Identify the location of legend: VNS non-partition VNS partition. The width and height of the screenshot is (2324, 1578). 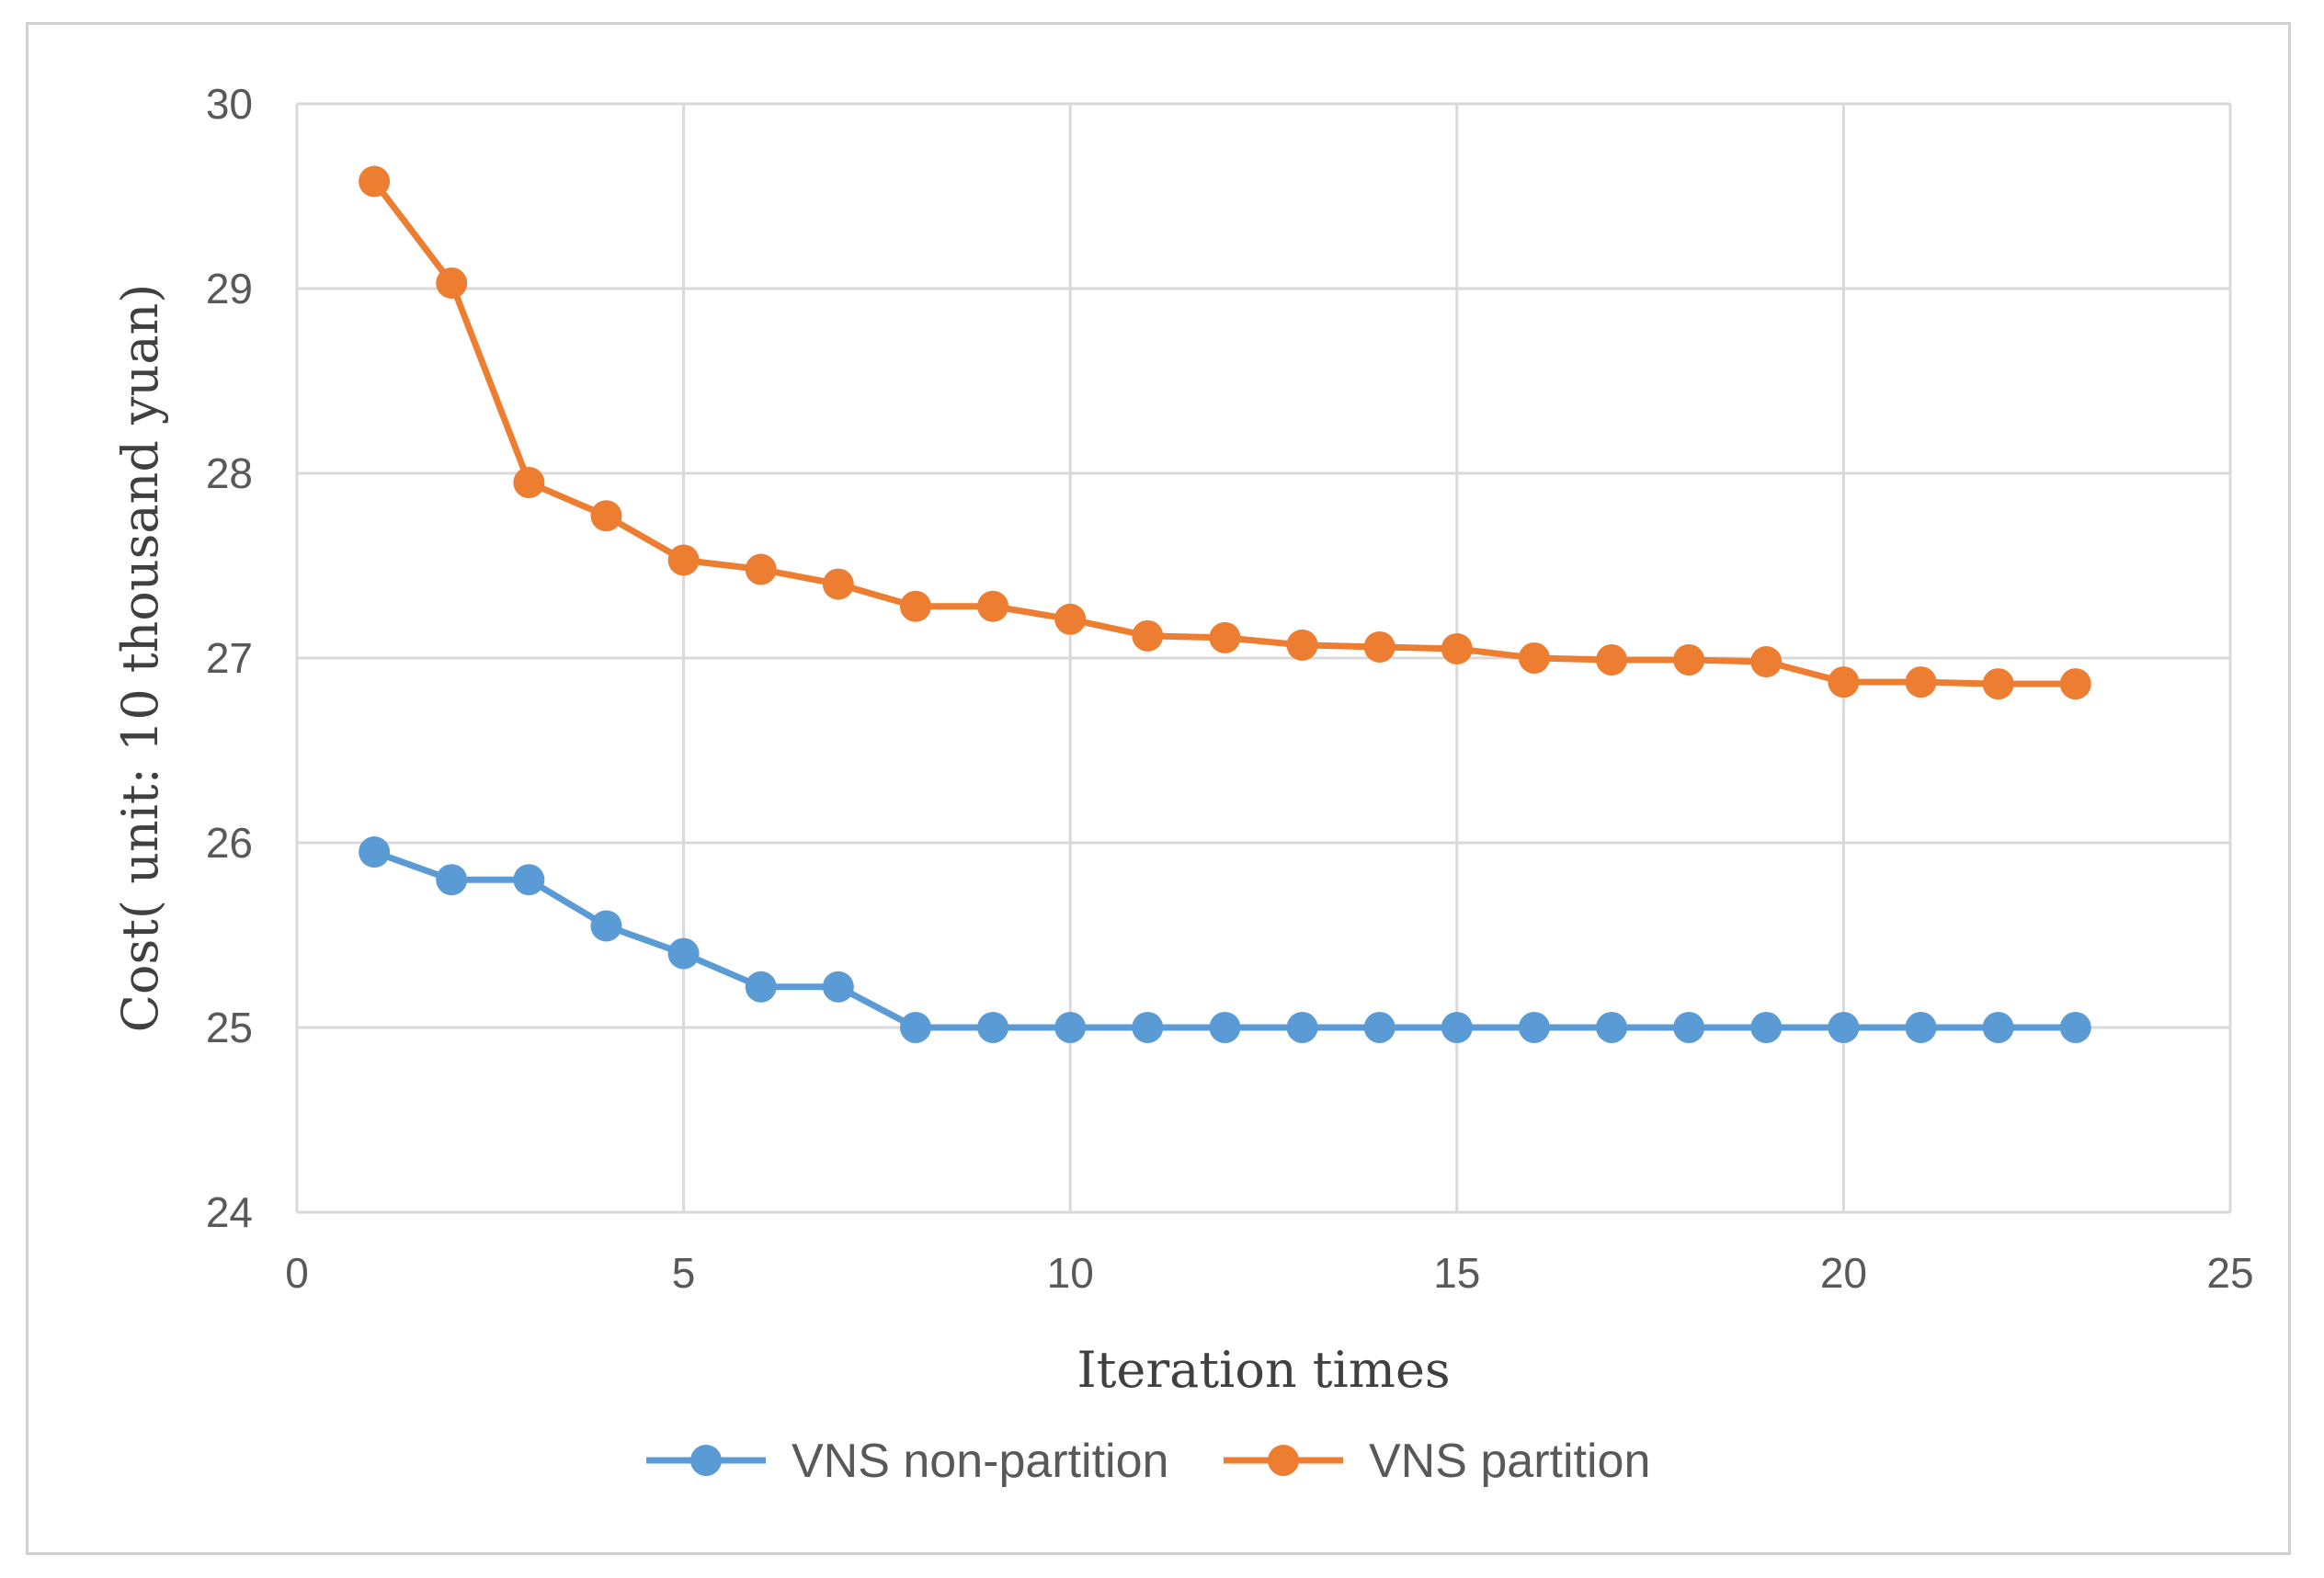
(1148, 1461).